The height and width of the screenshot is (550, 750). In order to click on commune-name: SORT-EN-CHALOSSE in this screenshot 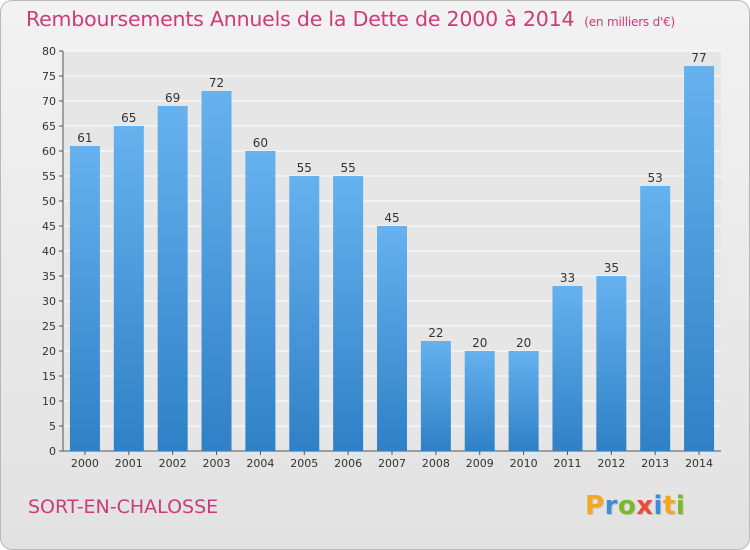, I will do `click(123, 507)`.